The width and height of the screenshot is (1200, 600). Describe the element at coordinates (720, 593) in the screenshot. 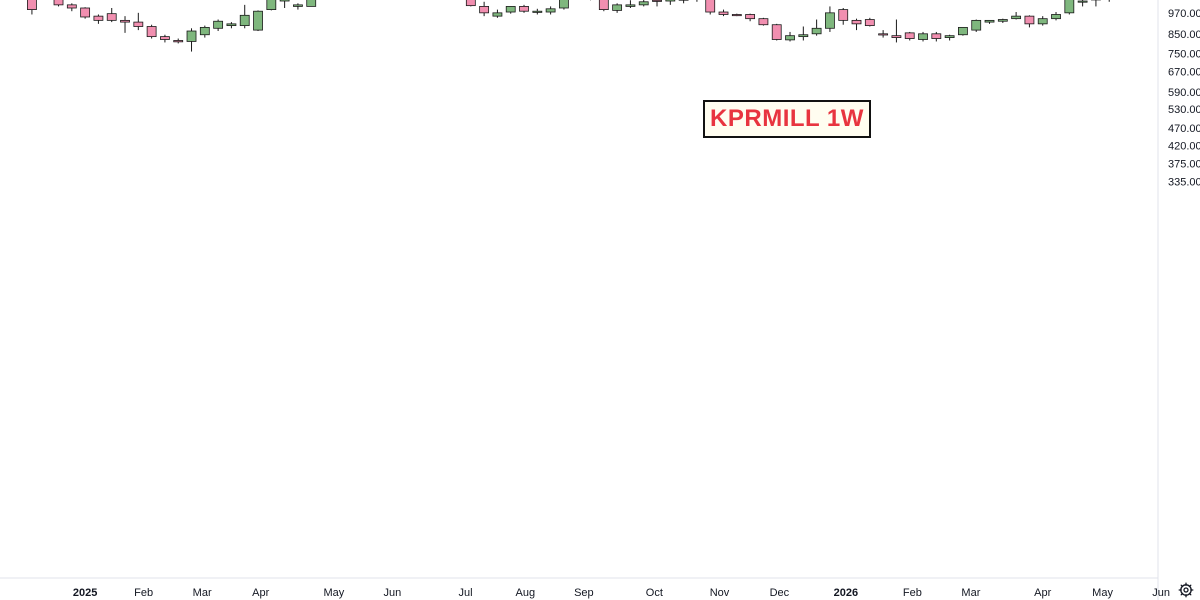

I see `x-tick-label: Nov` at that location.